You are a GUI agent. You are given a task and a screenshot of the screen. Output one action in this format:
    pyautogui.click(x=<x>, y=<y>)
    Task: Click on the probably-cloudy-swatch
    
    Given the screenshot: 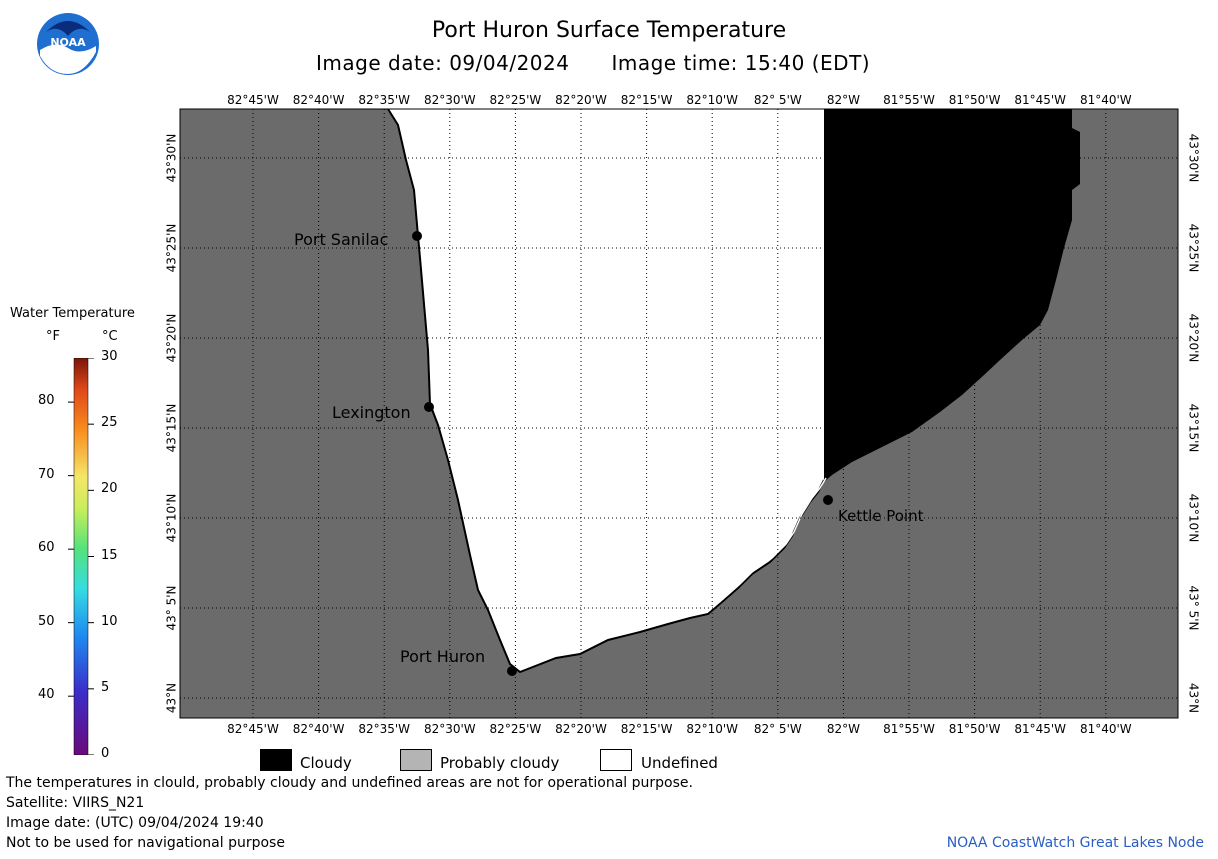 What is the action you would take?
    pyautogui.click(x=416, y=760)
    